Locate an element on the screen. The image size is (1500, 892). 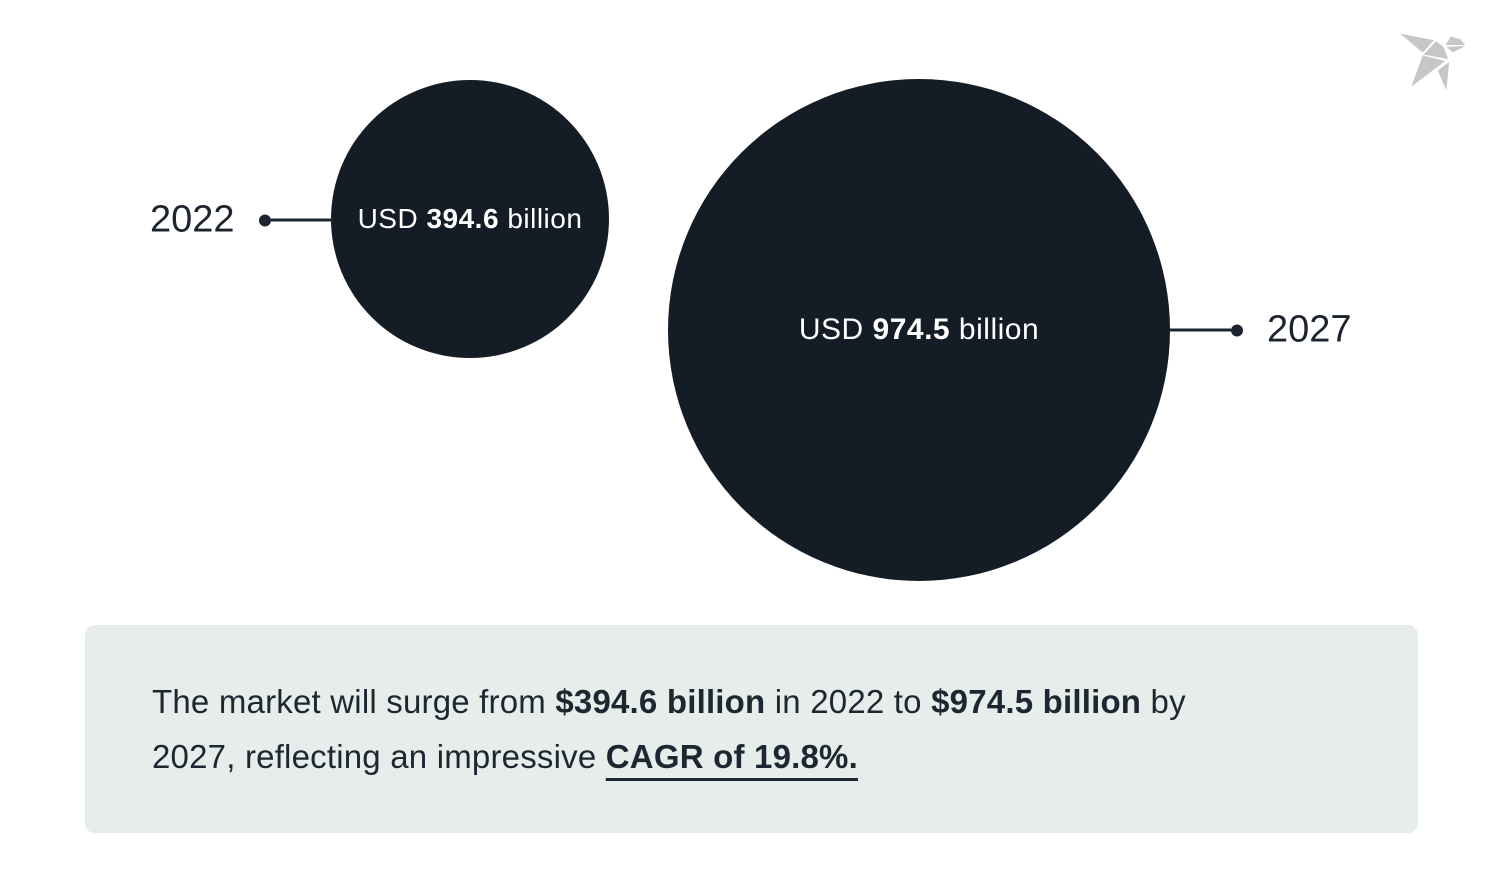
callout-2022: 2022 is located at coordinates (241, 220).